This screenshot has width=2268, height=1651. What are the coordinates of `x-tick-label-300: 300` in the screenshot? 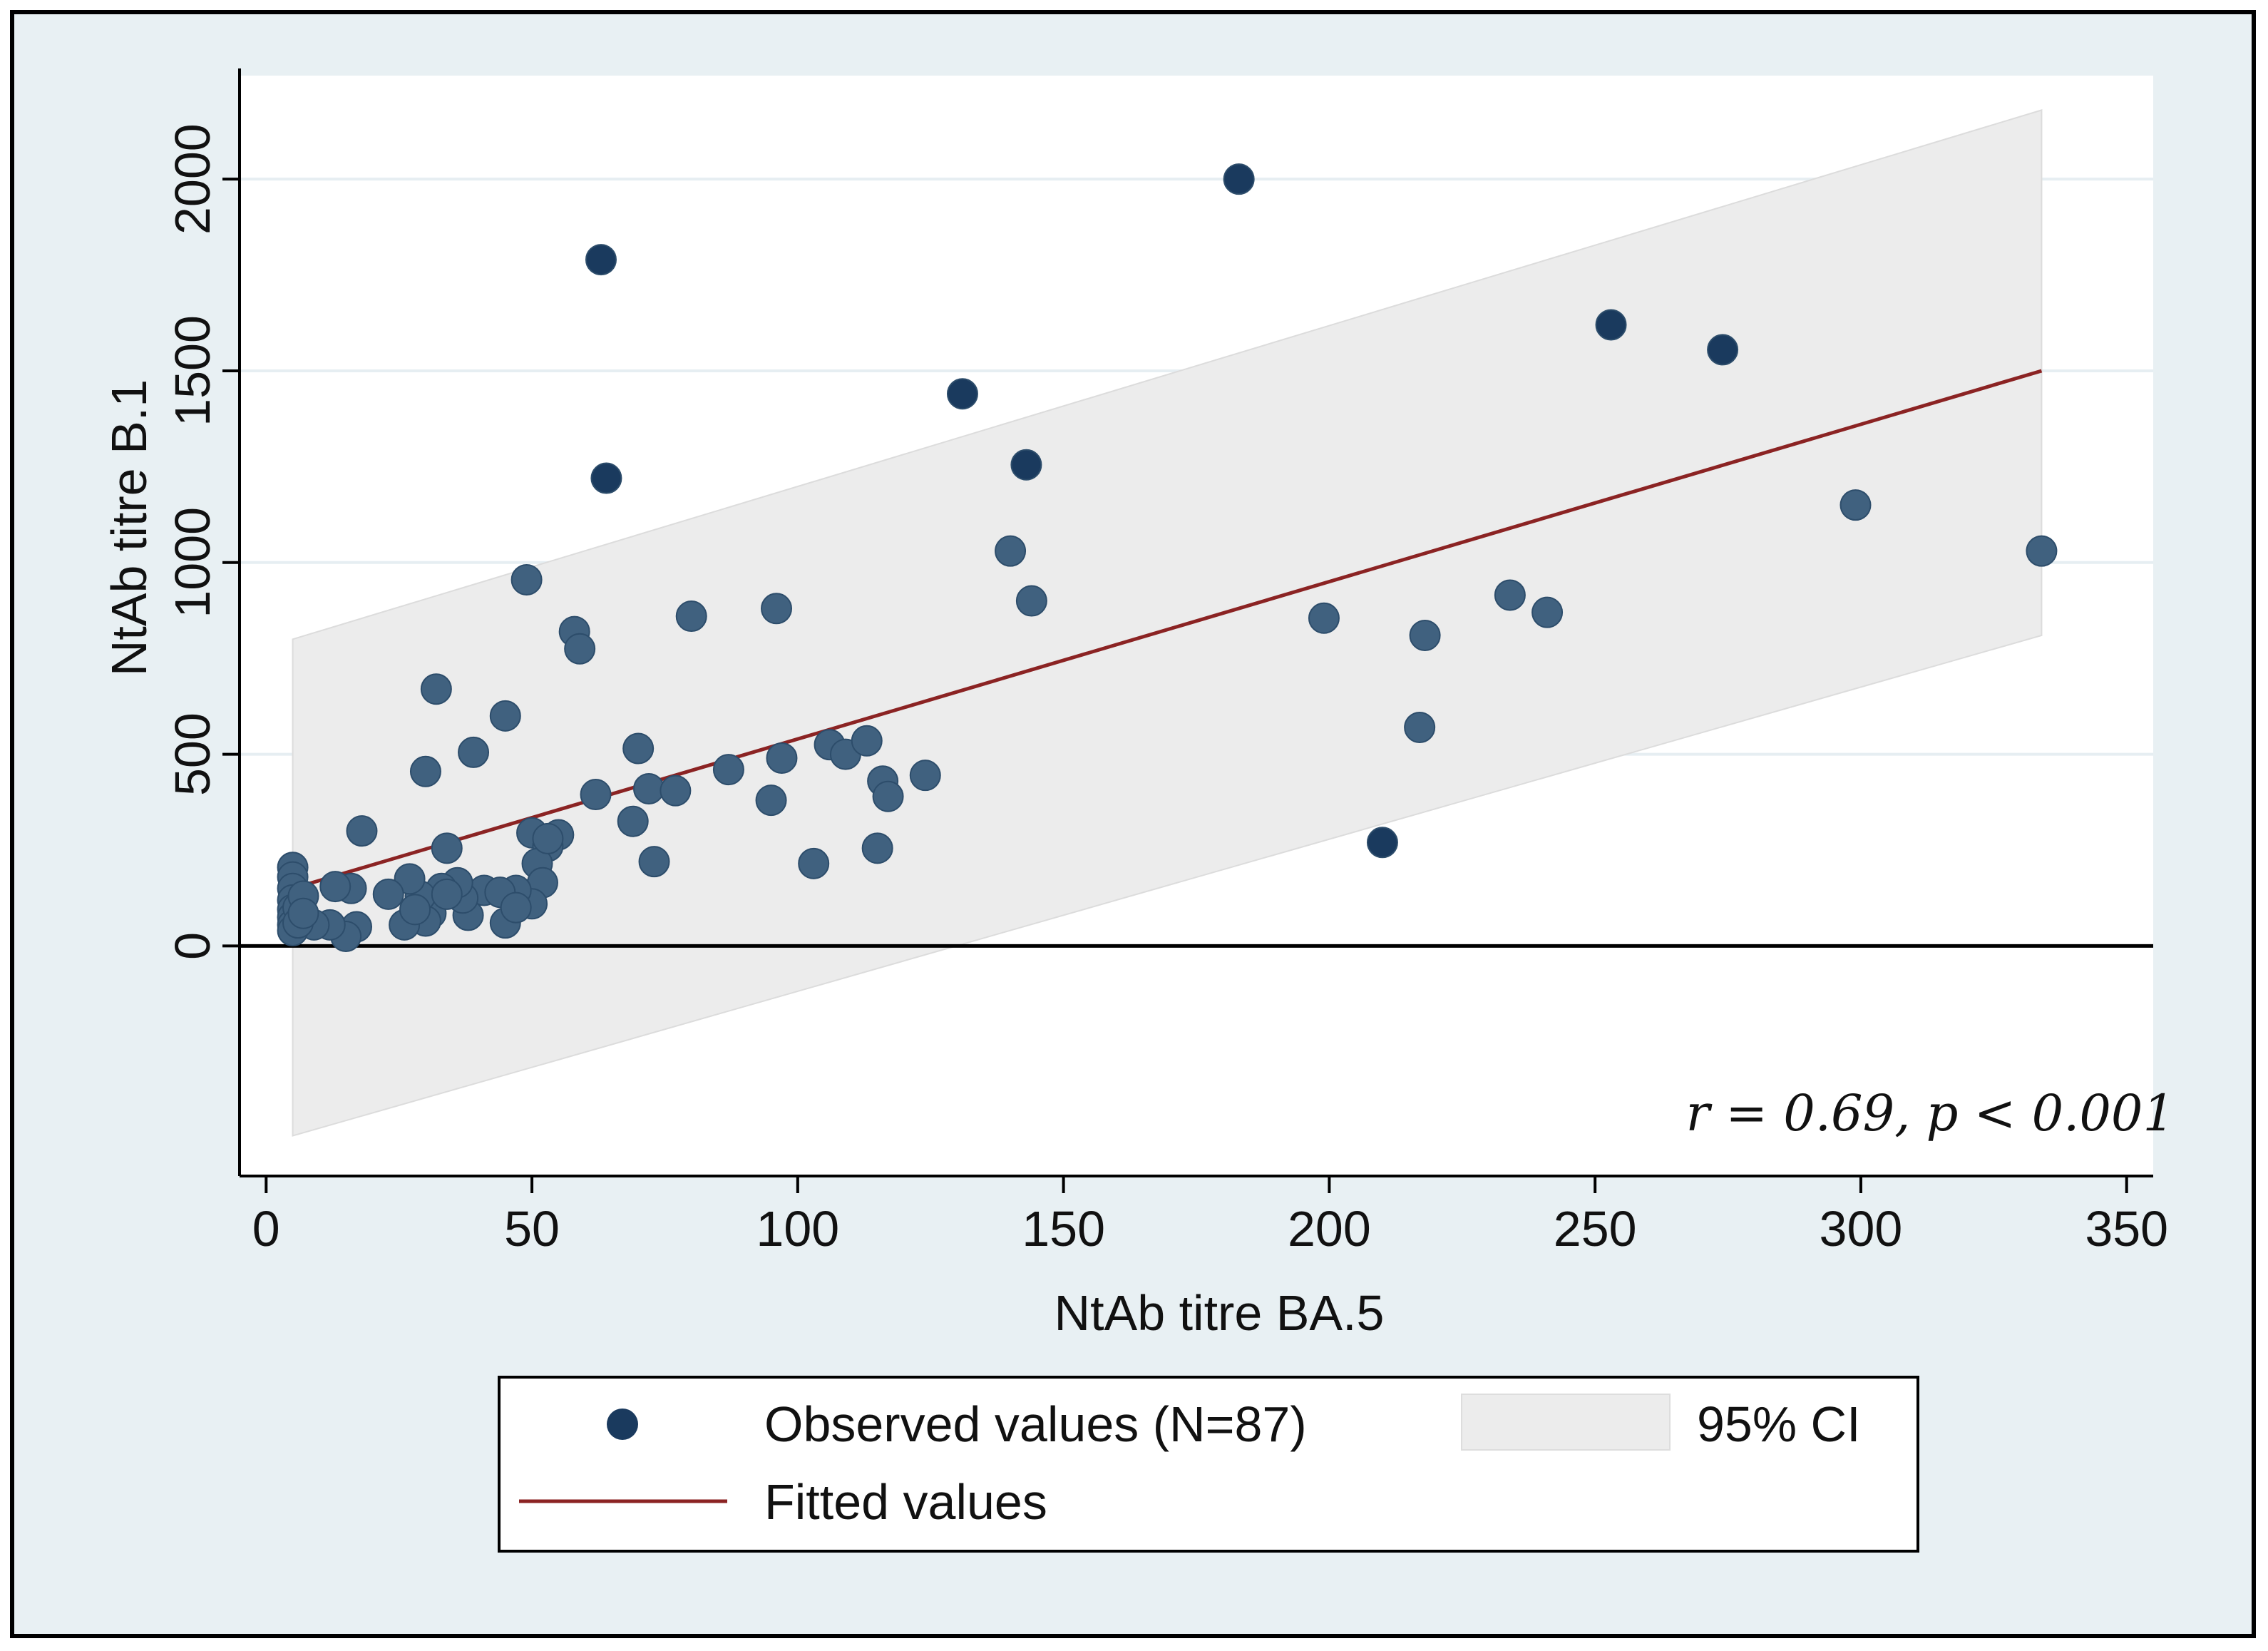 It's located at (1862, 1229).